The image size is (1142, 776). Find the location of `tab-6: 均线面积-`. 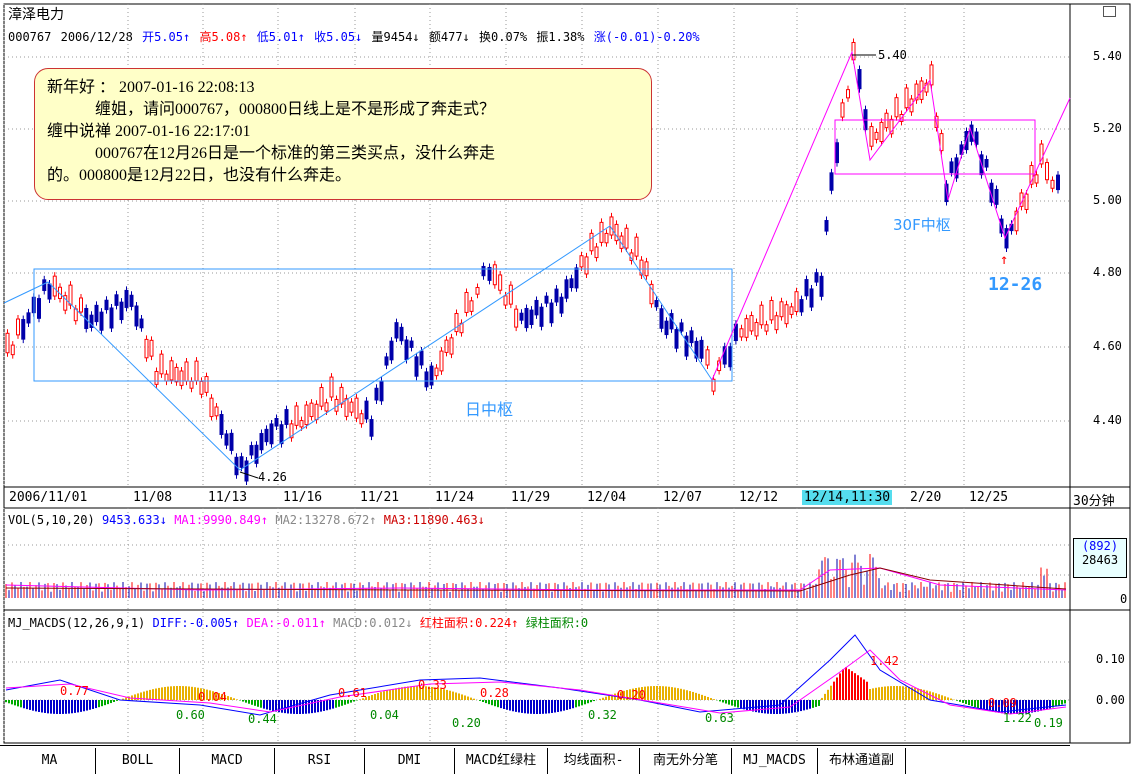

tab-6: 均线面积- is located at coordinates (594, 761).